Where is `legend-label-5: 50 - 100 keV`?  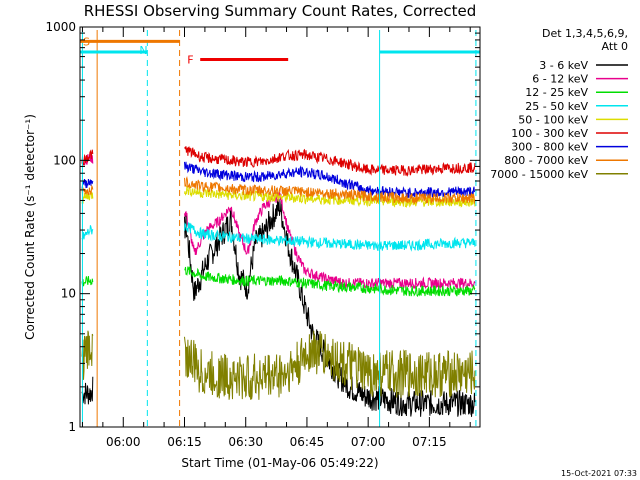 legend-label-5: 50 - 100 keV is located at coordinates (553, 119).